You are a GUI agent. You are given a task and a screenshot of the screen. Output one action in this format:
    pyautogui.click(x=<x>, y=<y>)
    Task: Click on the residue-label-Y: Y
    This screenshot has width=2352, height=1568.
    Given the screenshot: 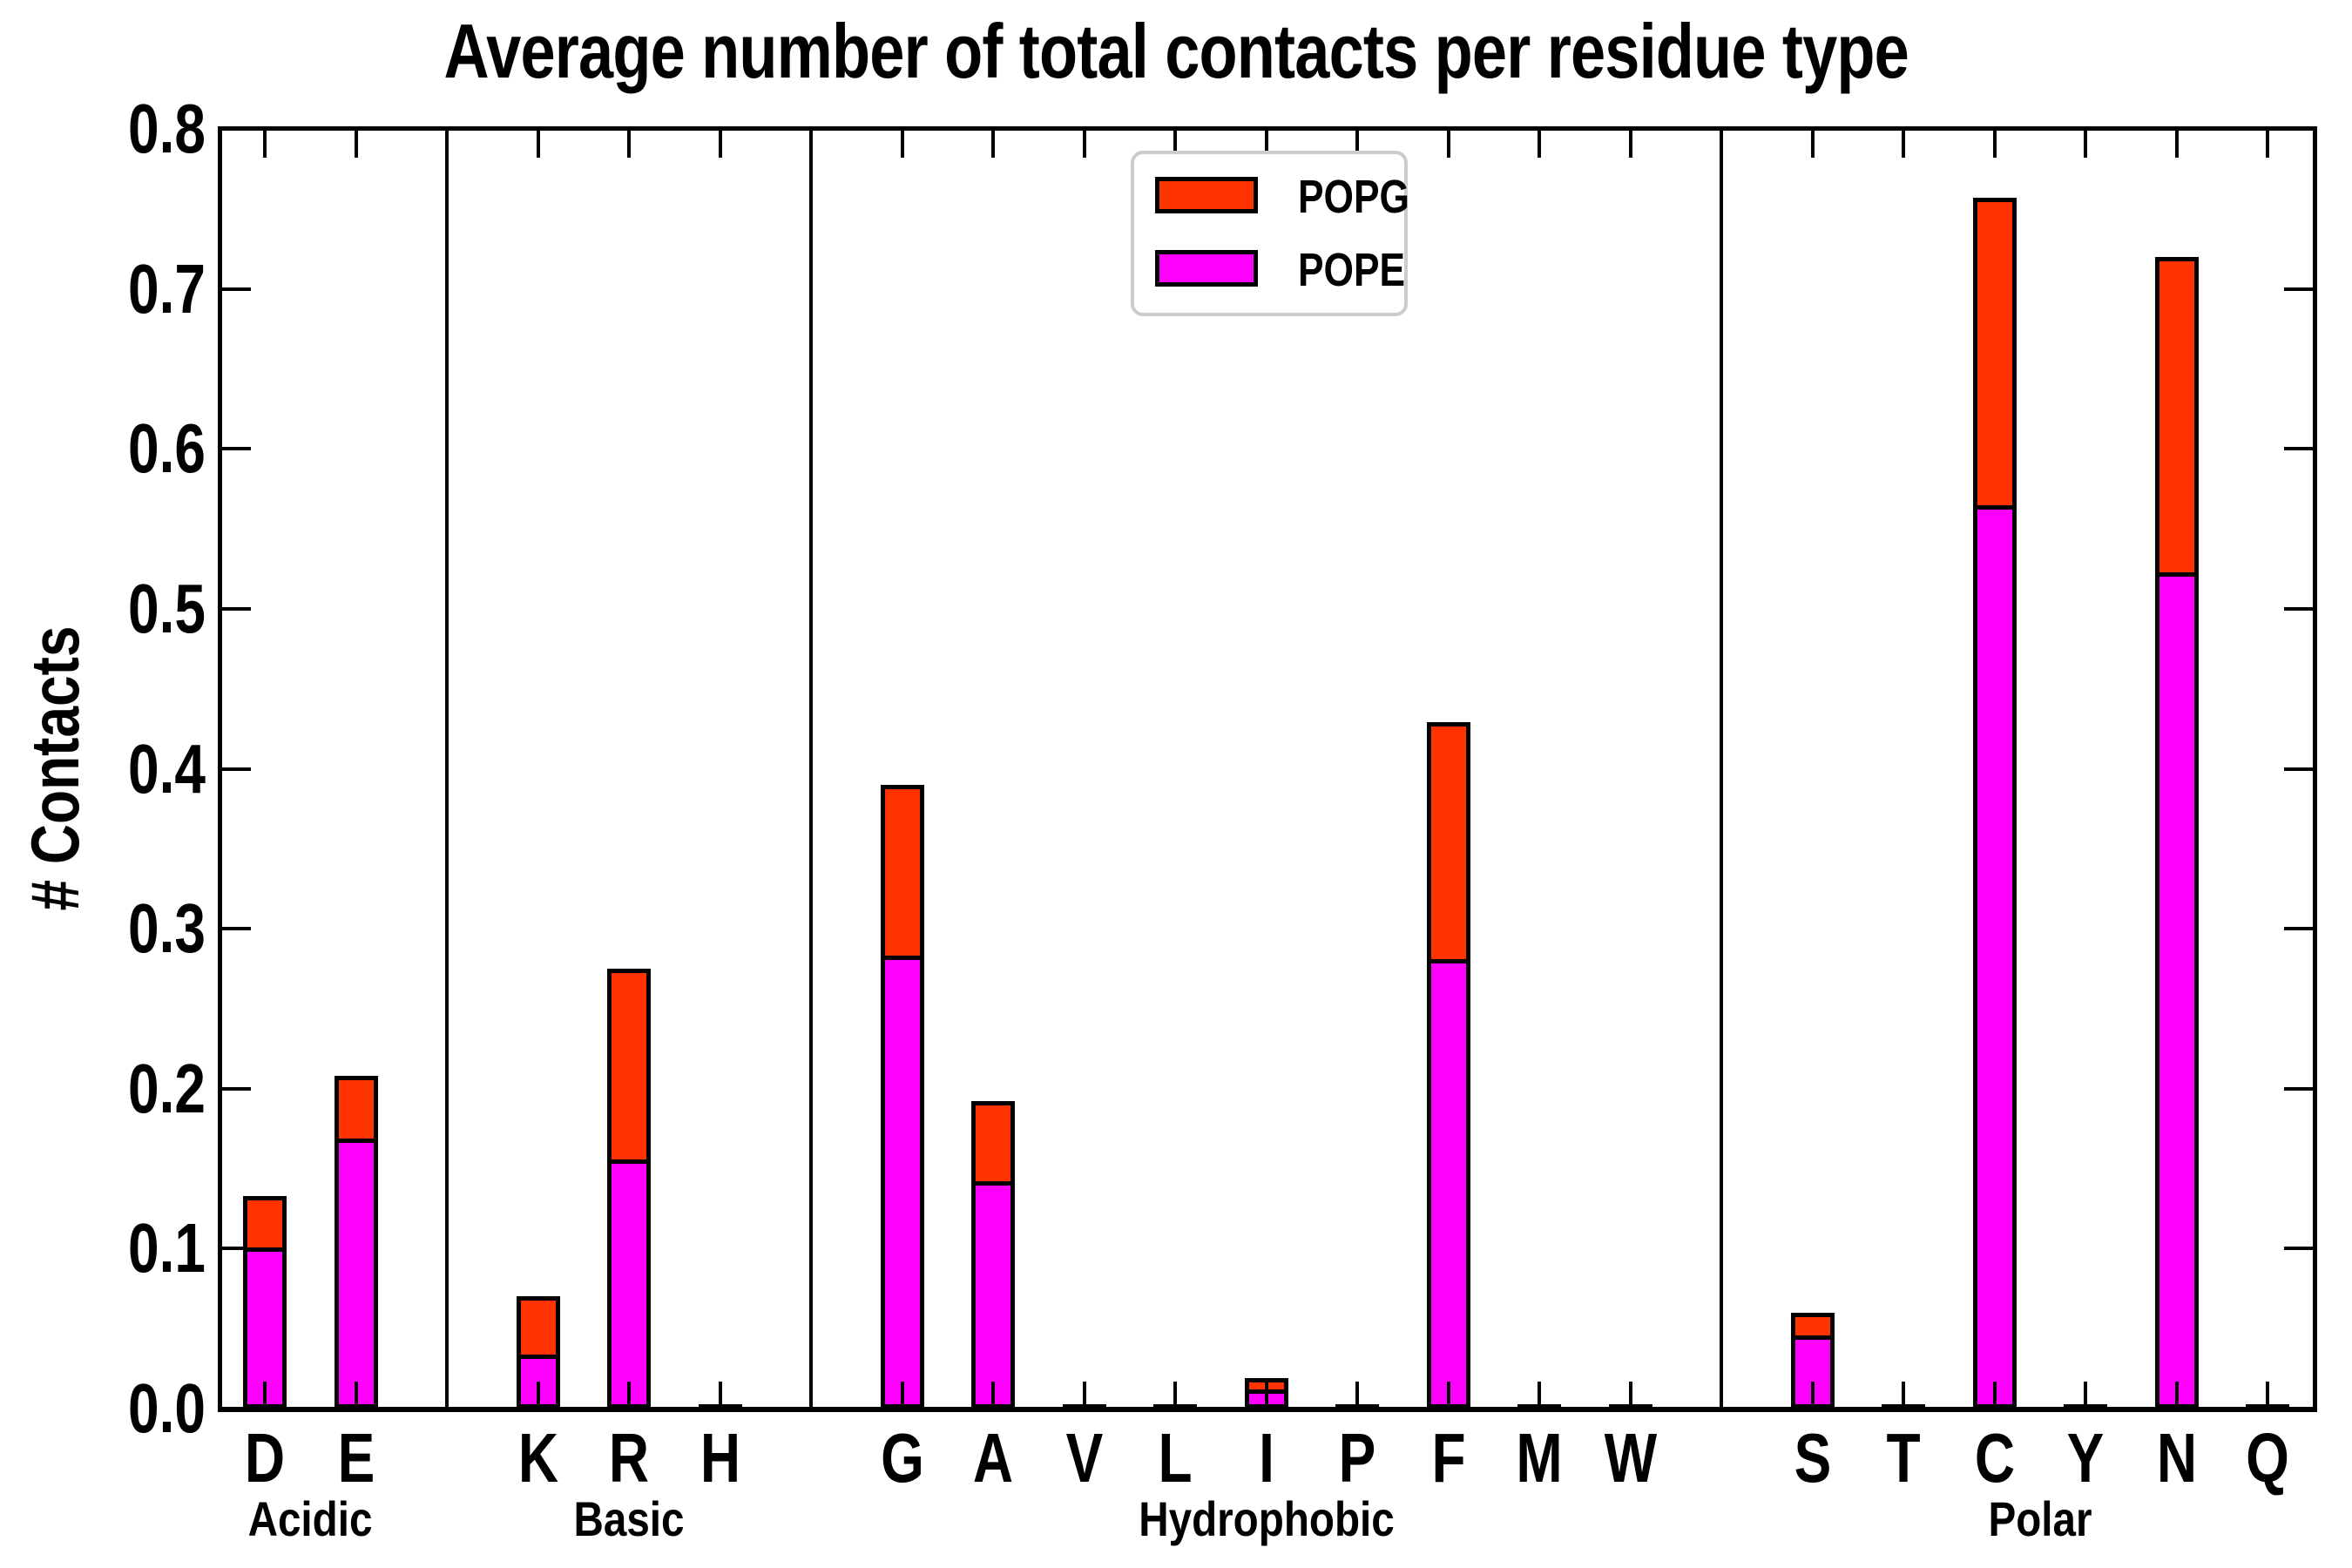 What is the action you would take?
    pyautogui.click(x=2085, y=1458)
    